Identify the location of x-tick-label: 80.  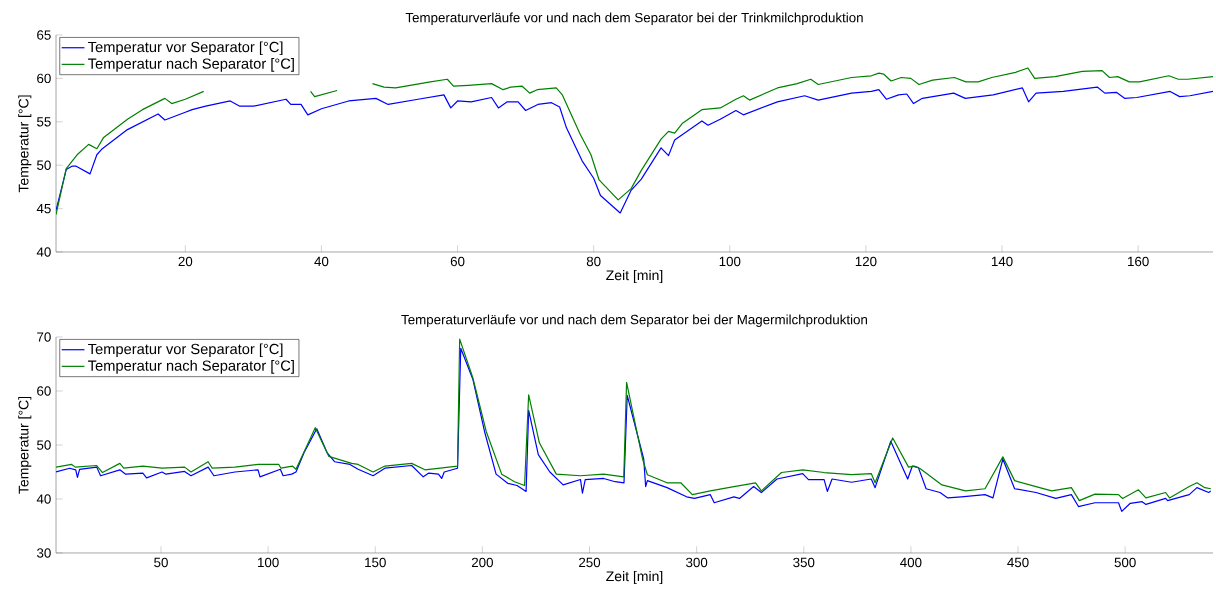
(593, 261).